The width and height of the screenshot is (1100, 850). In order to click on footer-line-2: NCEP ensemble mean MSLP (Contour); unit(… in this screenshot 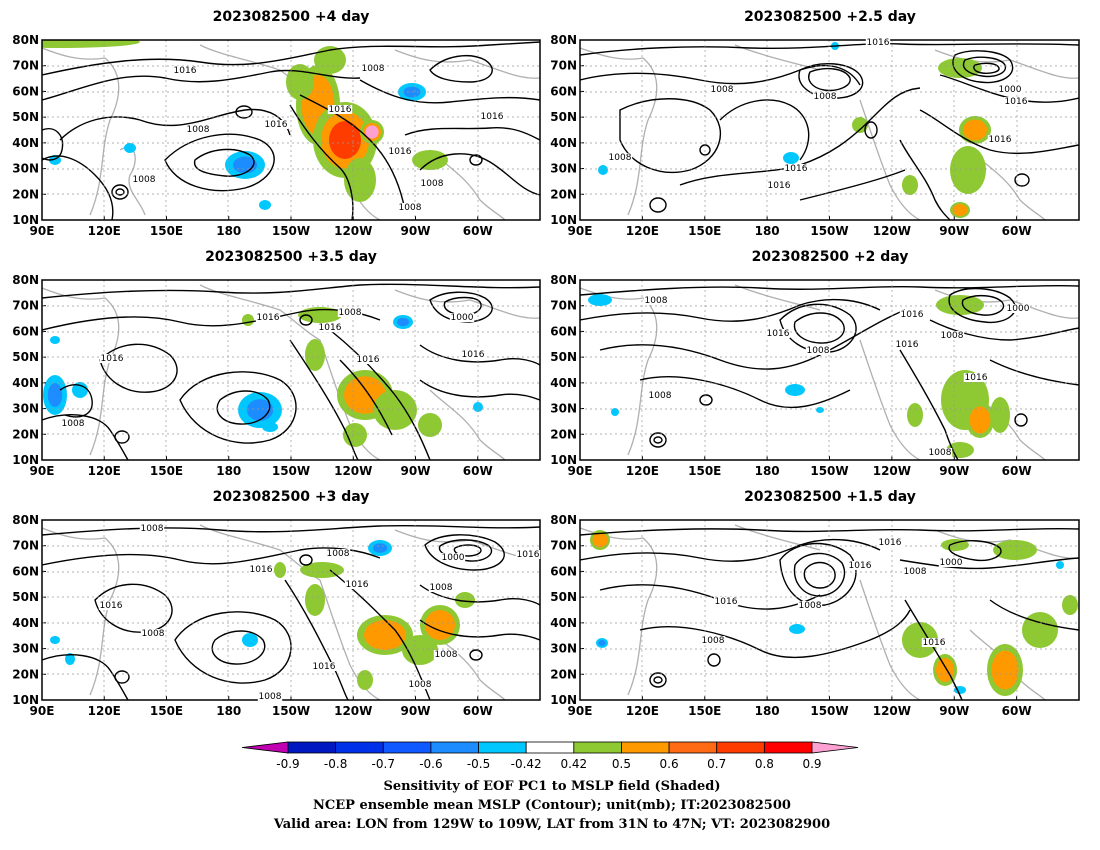, I will do `click(552, 805)`.